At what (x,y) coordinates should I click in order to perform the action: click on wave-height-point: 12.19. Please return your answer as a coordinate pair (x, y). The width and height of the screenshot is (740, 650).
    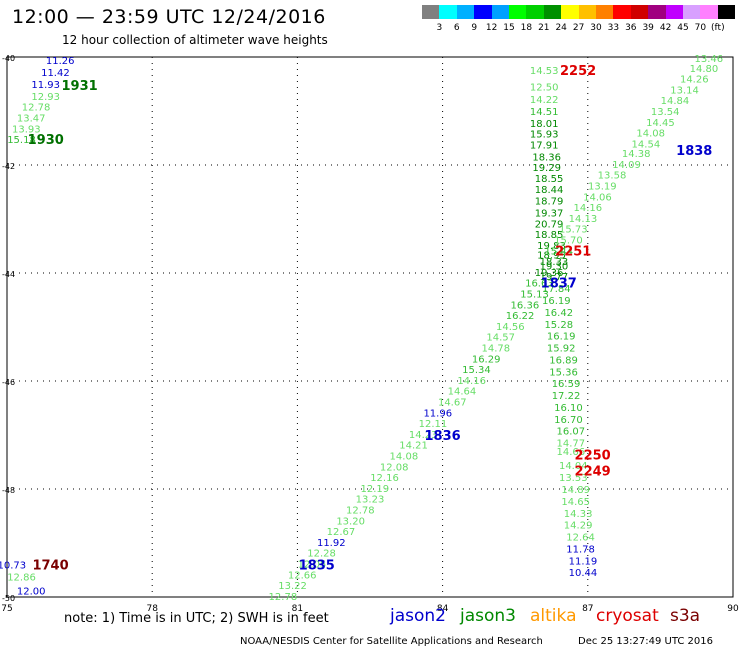
    Looking at the image, I should click on (375, 489).